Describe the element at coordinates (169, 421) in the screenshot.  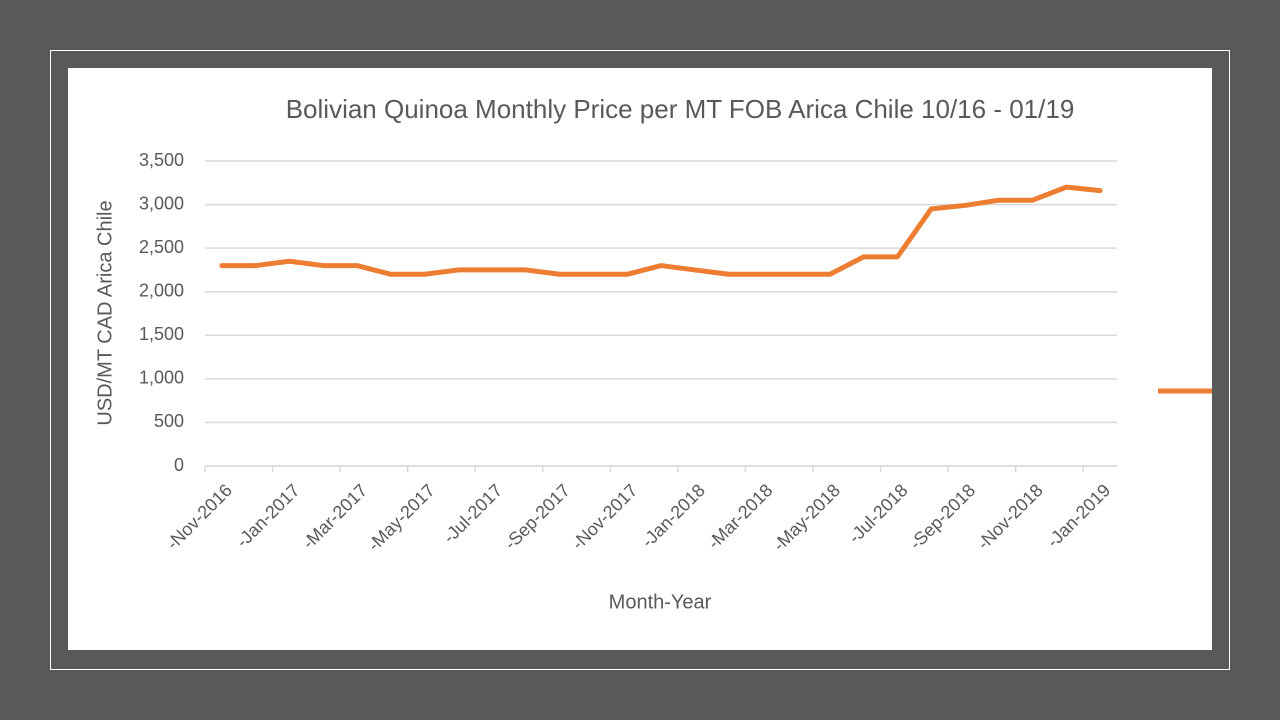
I see `y-tick-label: 500` at that location.